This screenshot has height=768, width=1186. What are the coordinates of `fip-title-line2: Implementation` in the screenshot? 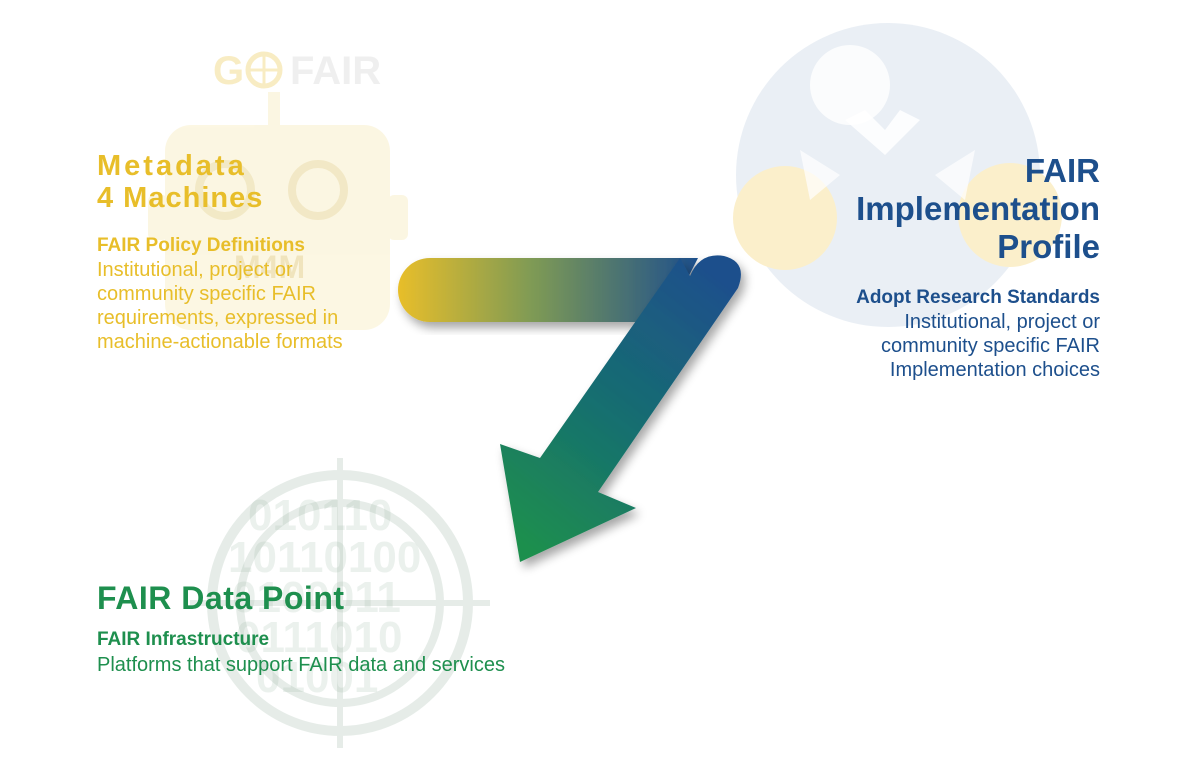 It's located at (978, 208).